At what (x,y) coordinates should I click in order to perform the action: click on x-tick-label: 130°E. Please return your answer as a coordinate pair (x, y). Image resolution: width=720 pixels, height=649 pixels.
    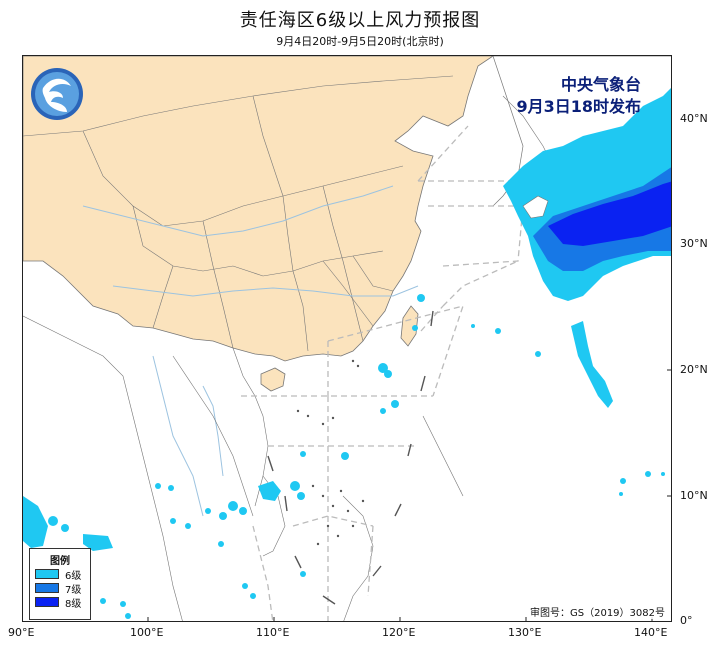
    Looking at the image, I should click on (525, 632).